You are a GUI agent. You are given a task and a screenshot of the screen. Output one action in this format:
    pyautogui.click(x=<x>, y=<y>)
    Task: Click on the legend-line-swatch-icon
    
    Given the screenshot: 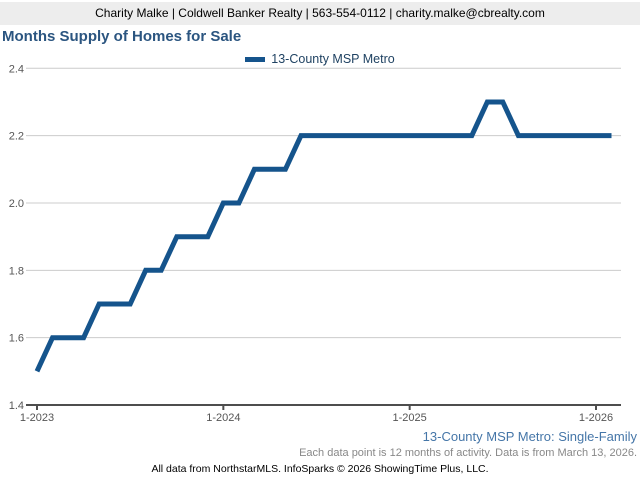 What is the action you would take?
    pyautogui.click(x=255, y=59)
    